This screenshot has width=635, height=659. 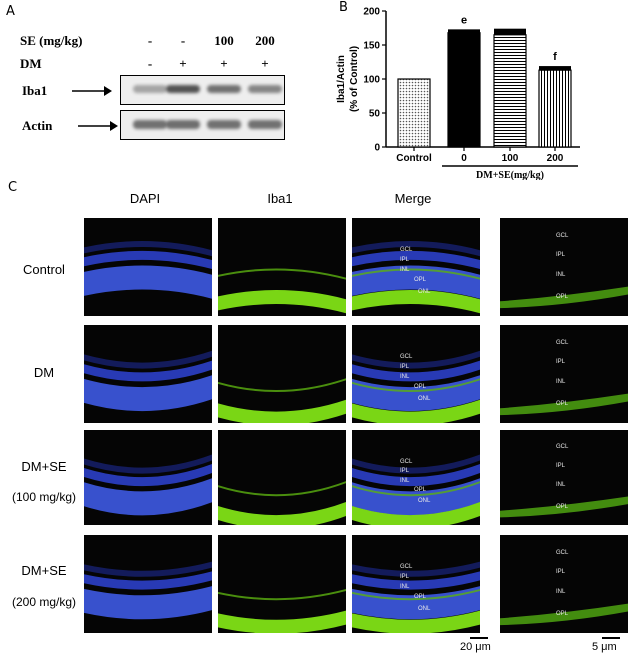 I want to click on y-tick-label: 100, so click(x=371, y=80).